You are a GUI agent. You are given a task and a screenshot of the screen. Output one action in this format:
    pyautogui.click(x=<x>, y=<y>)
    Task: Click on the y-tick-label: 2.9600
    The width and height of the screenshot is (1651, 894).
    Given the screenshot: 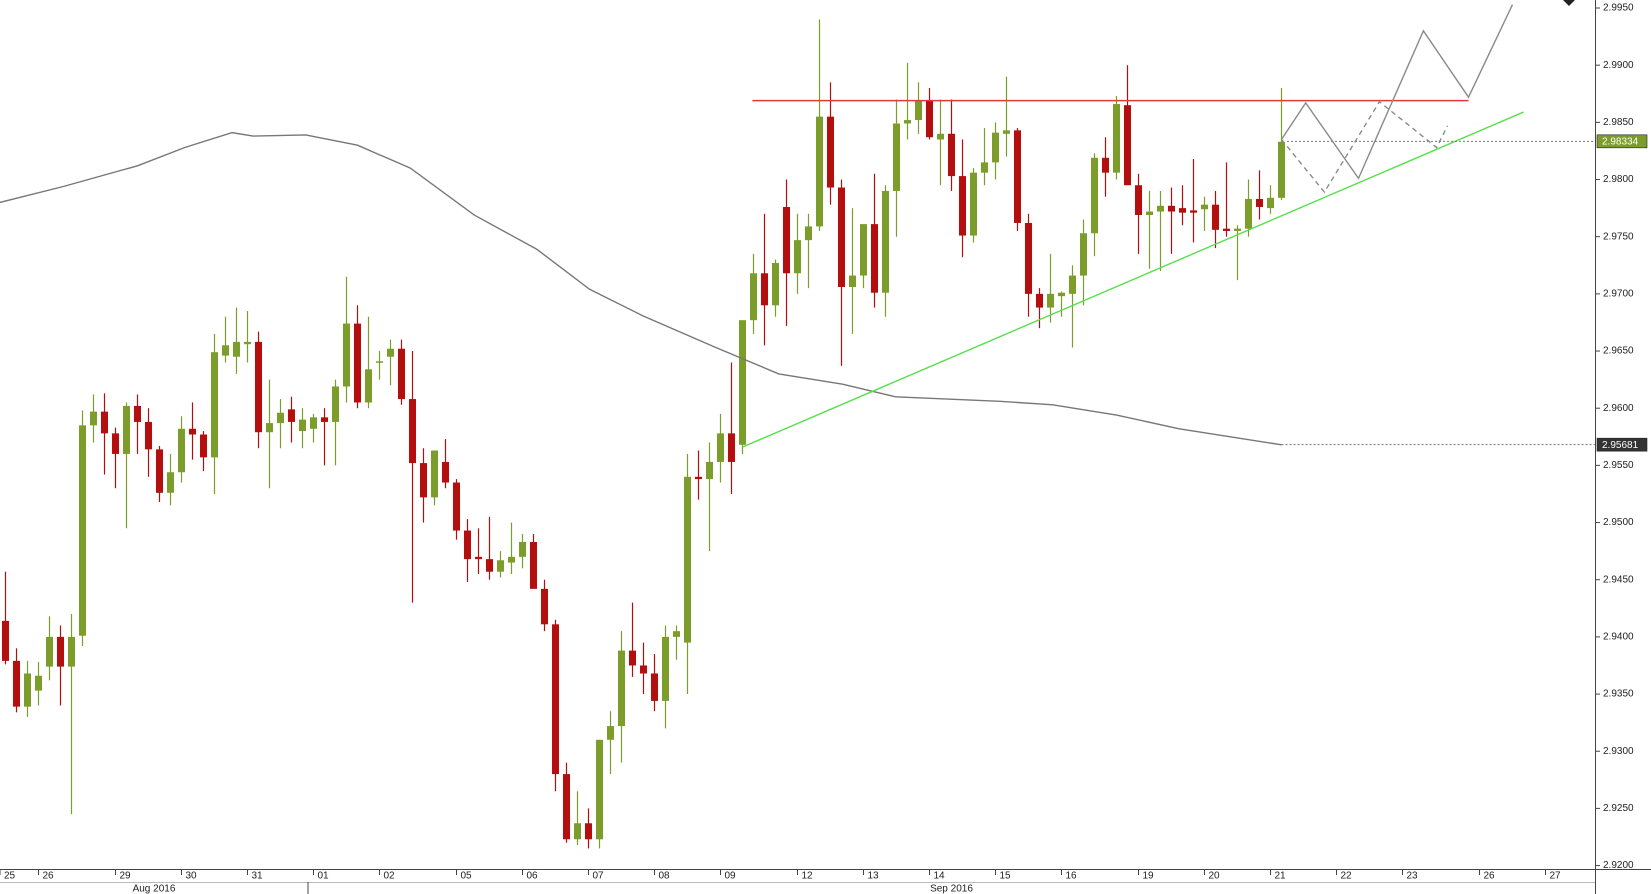 What is the action you would take?
    pyautogui.click(x=1618, y=408)
    